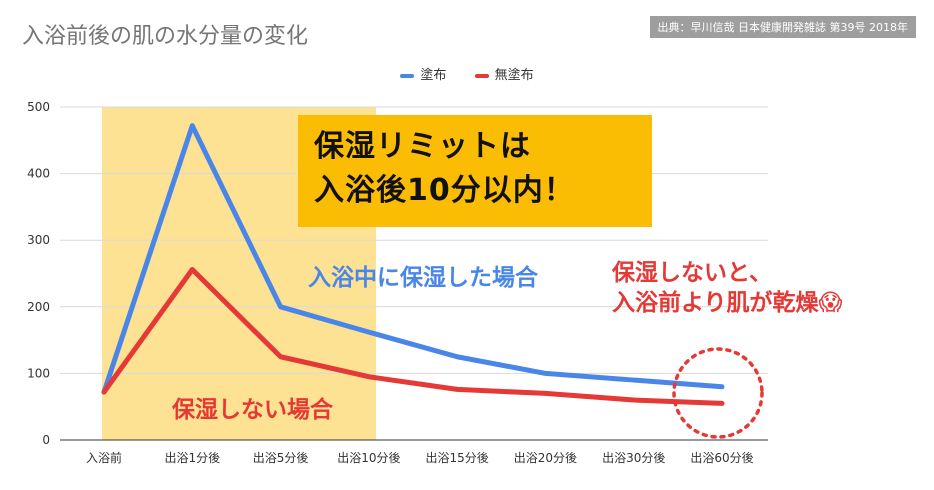 The width and height of the screenshot is (934, 490). Describe the element at coordinates (38, 174) in the screenshot. I see `y-tick-label: 400` at that location.